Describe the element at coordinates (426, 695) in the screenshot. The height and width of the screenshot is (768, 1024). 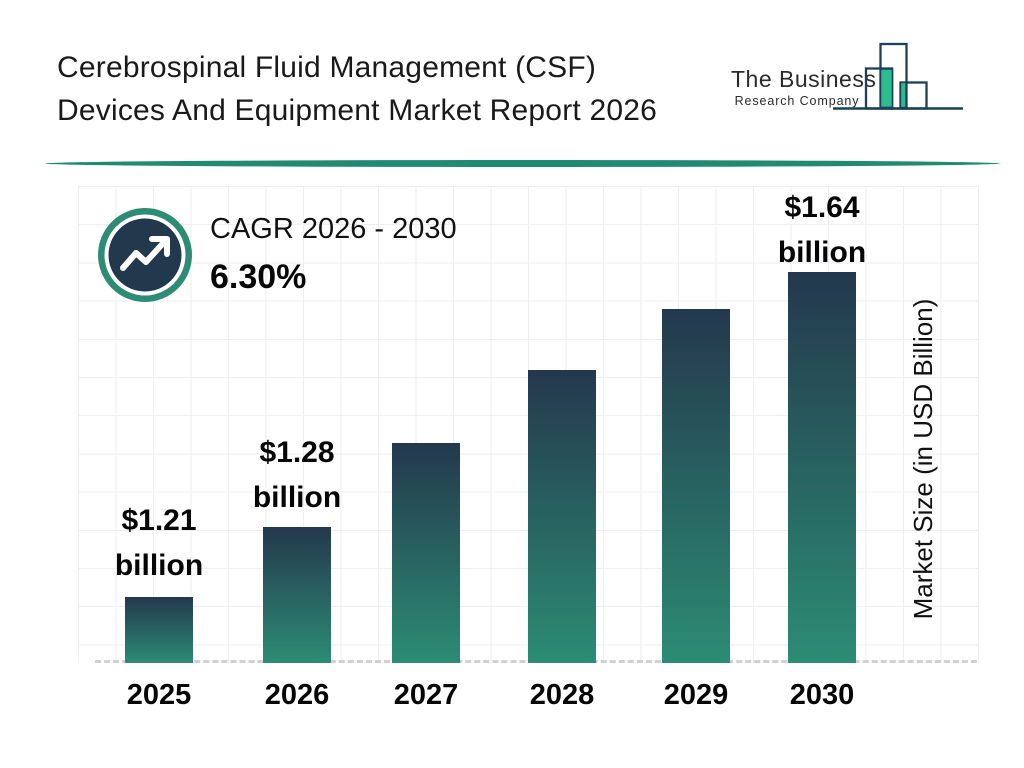
I see `x-label-2027: 2027` at that location.